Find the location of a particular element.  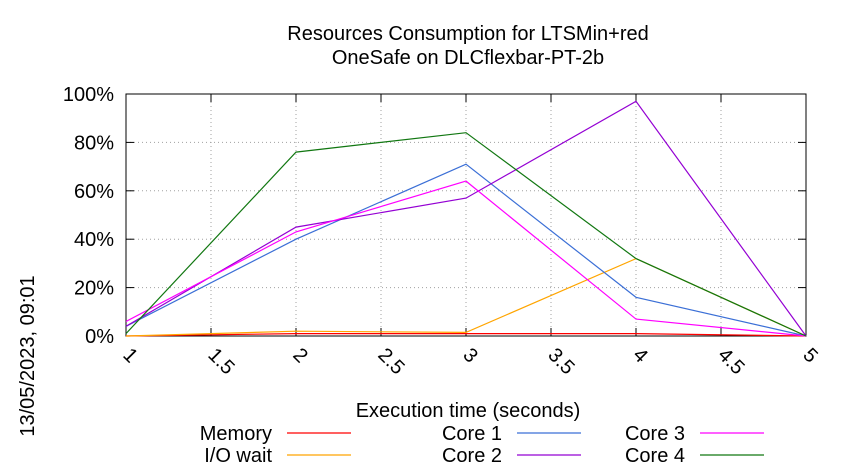

legend-label-memory: Memory is located at coordinates (236, 434).